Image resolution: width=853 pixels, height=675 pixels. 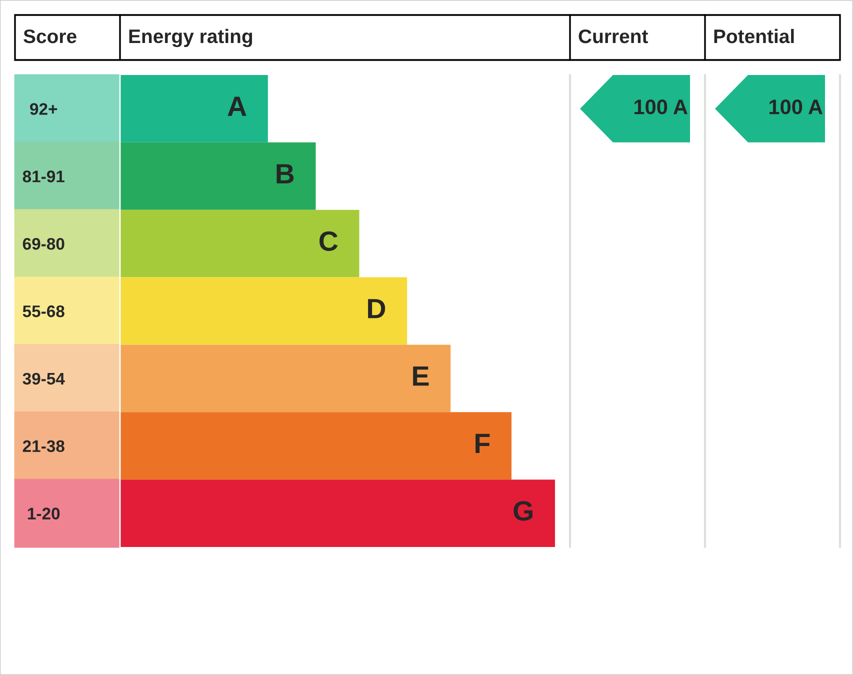 I want to click on annotation: A, so click(x=237, y=106).